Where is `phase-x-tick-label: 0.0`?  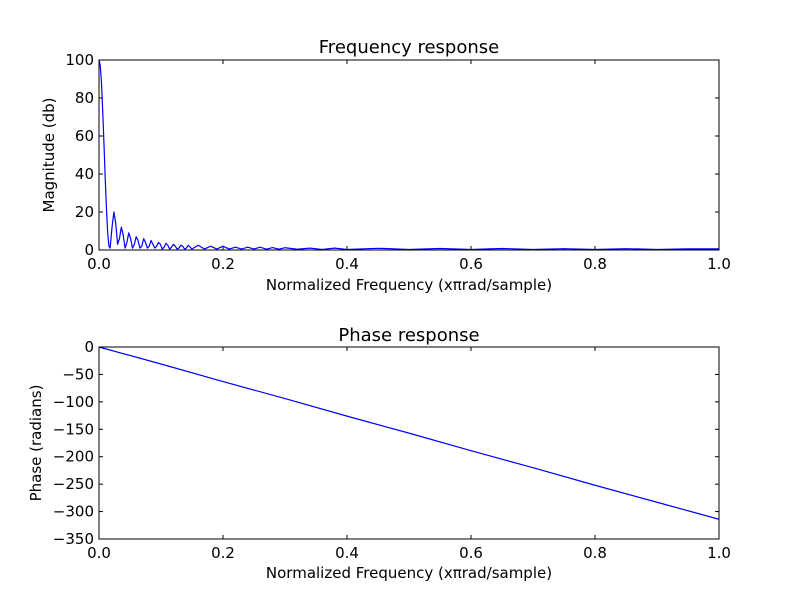
phase-x-tick-label: 0.0 is located at coordinates (99, 553).